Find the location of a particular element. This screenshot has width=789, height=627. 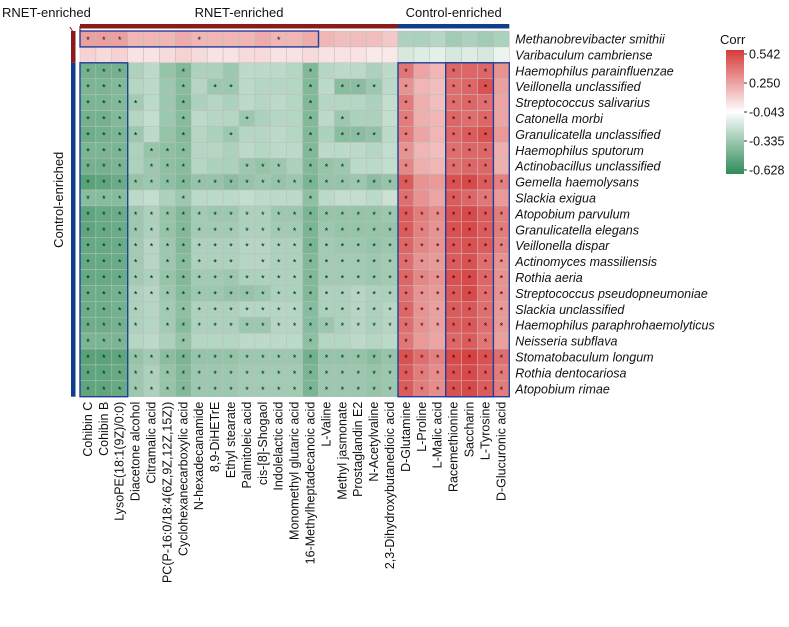

row-label: Gemella haemolysans is located at coordinates (577, 183).